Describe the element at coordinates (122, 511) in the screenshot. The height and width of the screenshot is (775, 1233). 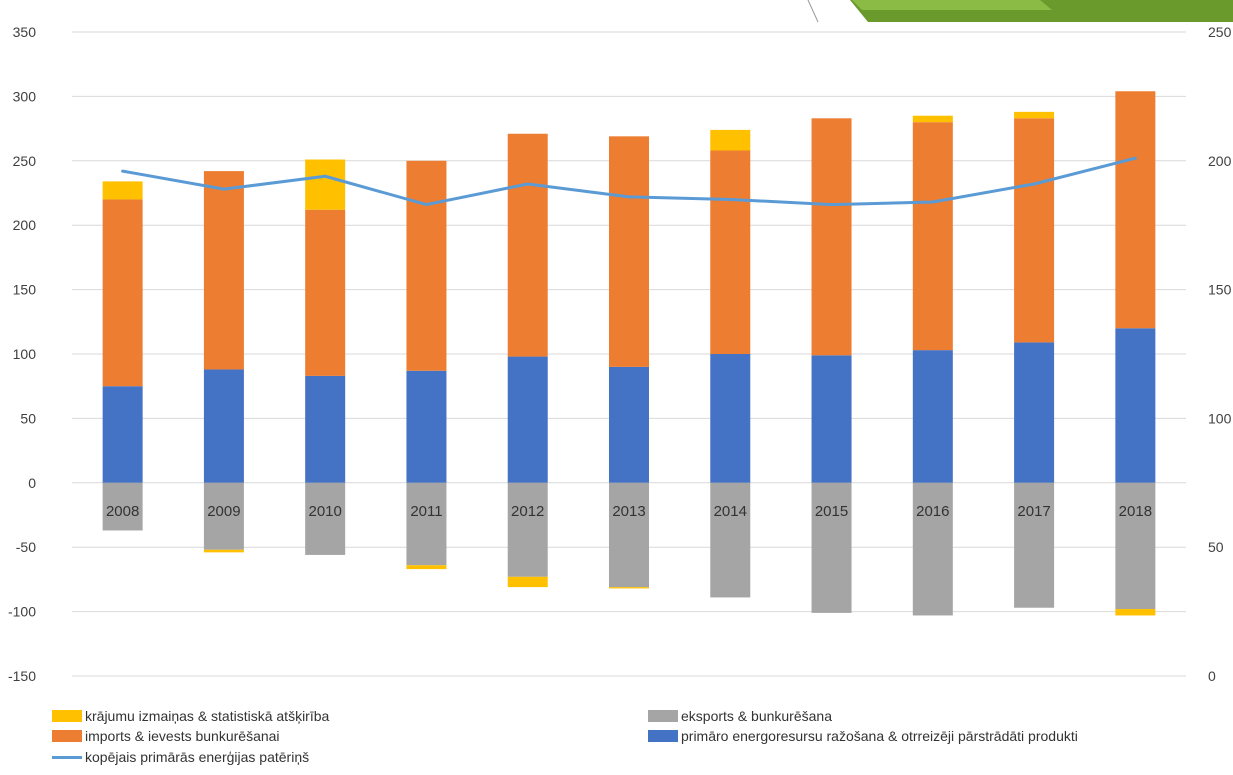
I see `x-tick-label: 2008` at that location.